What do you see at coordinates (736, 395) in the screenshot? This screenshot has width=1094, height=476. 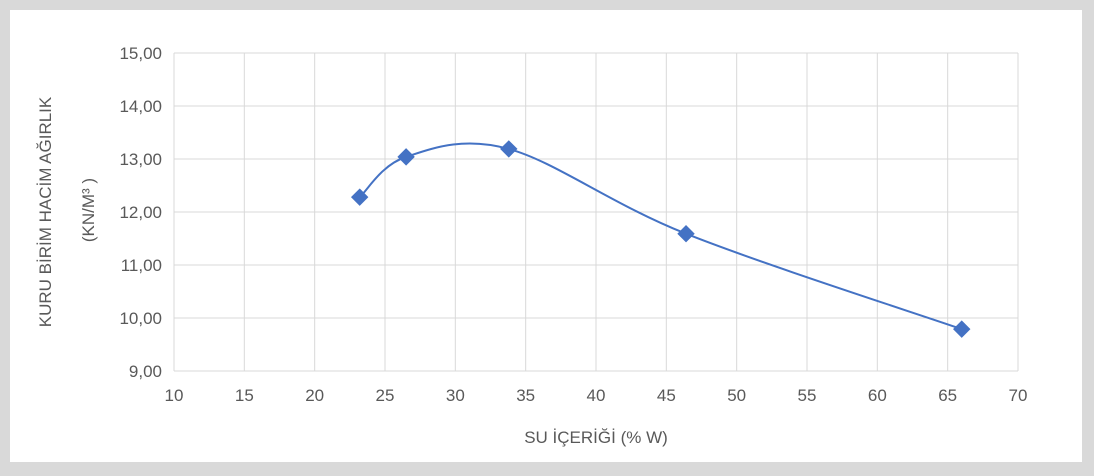 I see `x-tick-label: 50` at bounding box center [736, 395].